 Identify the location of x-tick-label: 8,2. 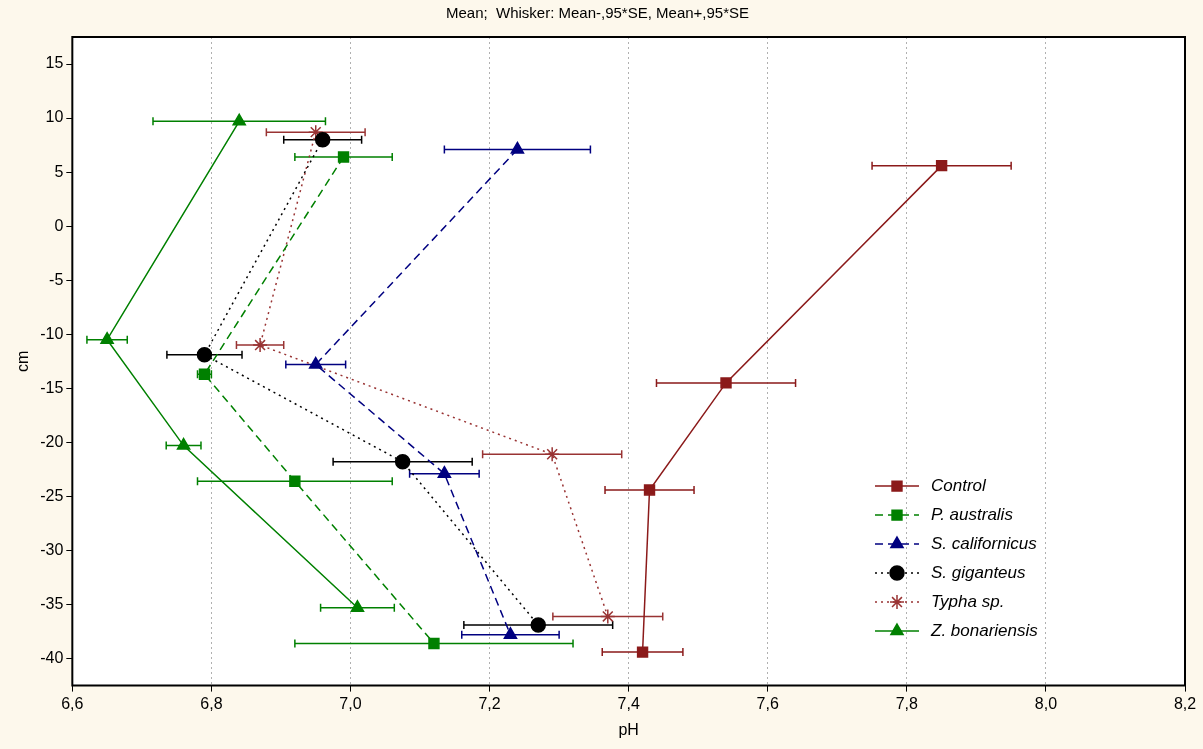
(1185, 703).